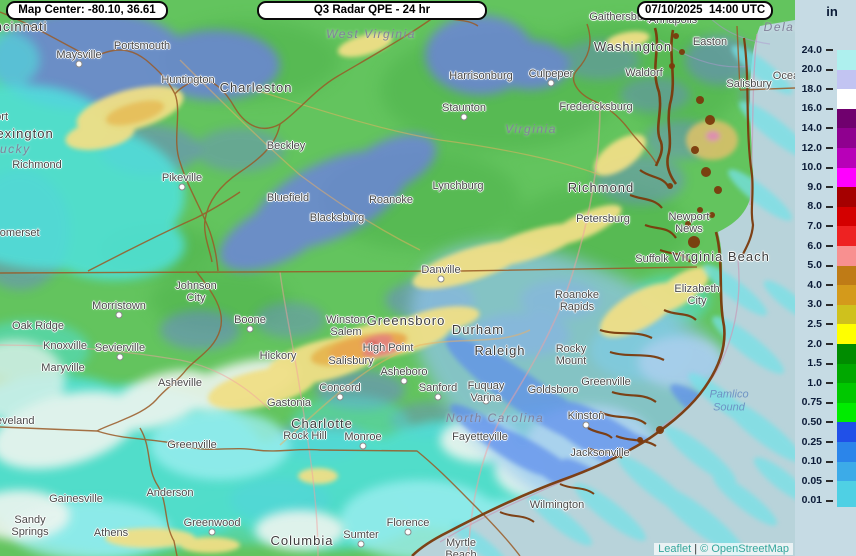 Image resolution: width=856 pixels, height=556 pixels. Describe the element at coordinates (811, 402) in the screenshot. I see `legend-tick-label: 0.75` at that location.